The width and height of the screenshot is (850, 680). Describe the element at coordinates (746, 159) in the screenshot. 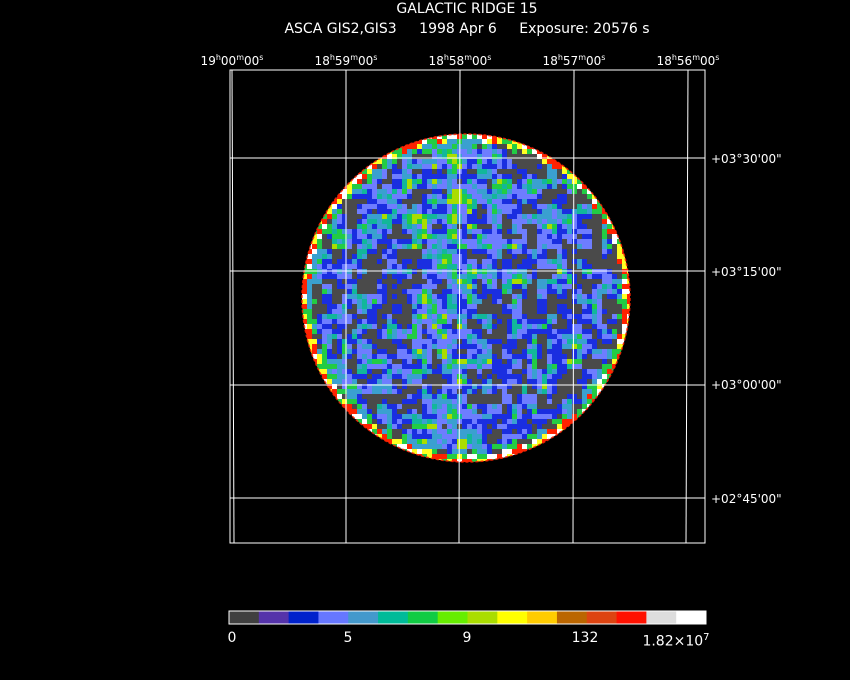

I see `dec-label-1: +03°30'00"` at that location.